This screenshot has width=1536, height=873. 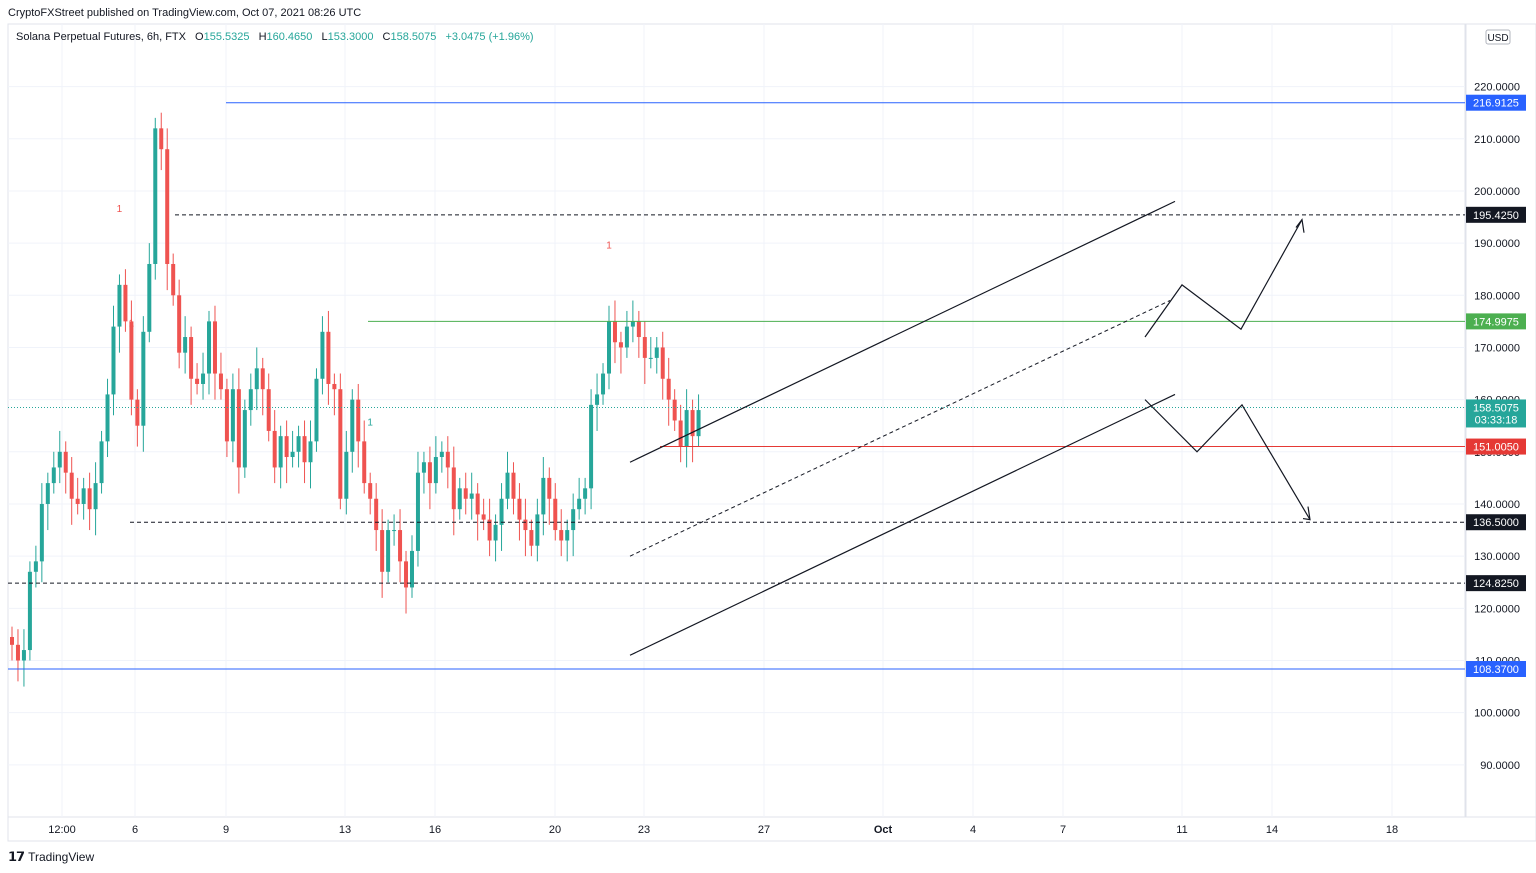 What do you see at coordinates (1181, 830) in the screenshot?
I see `x-tick-label: 11` at bounding box center [1181, 830].